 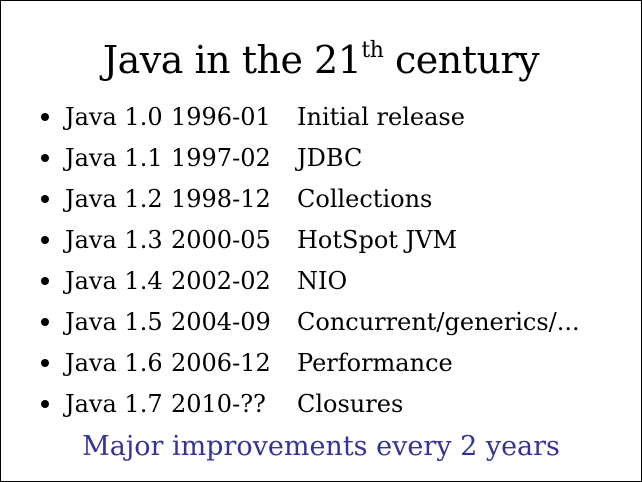 What do you see at coordinates (221, 199) in the screenshot?
I see `release-date: 1998-12` at bounding box center [221, 199].